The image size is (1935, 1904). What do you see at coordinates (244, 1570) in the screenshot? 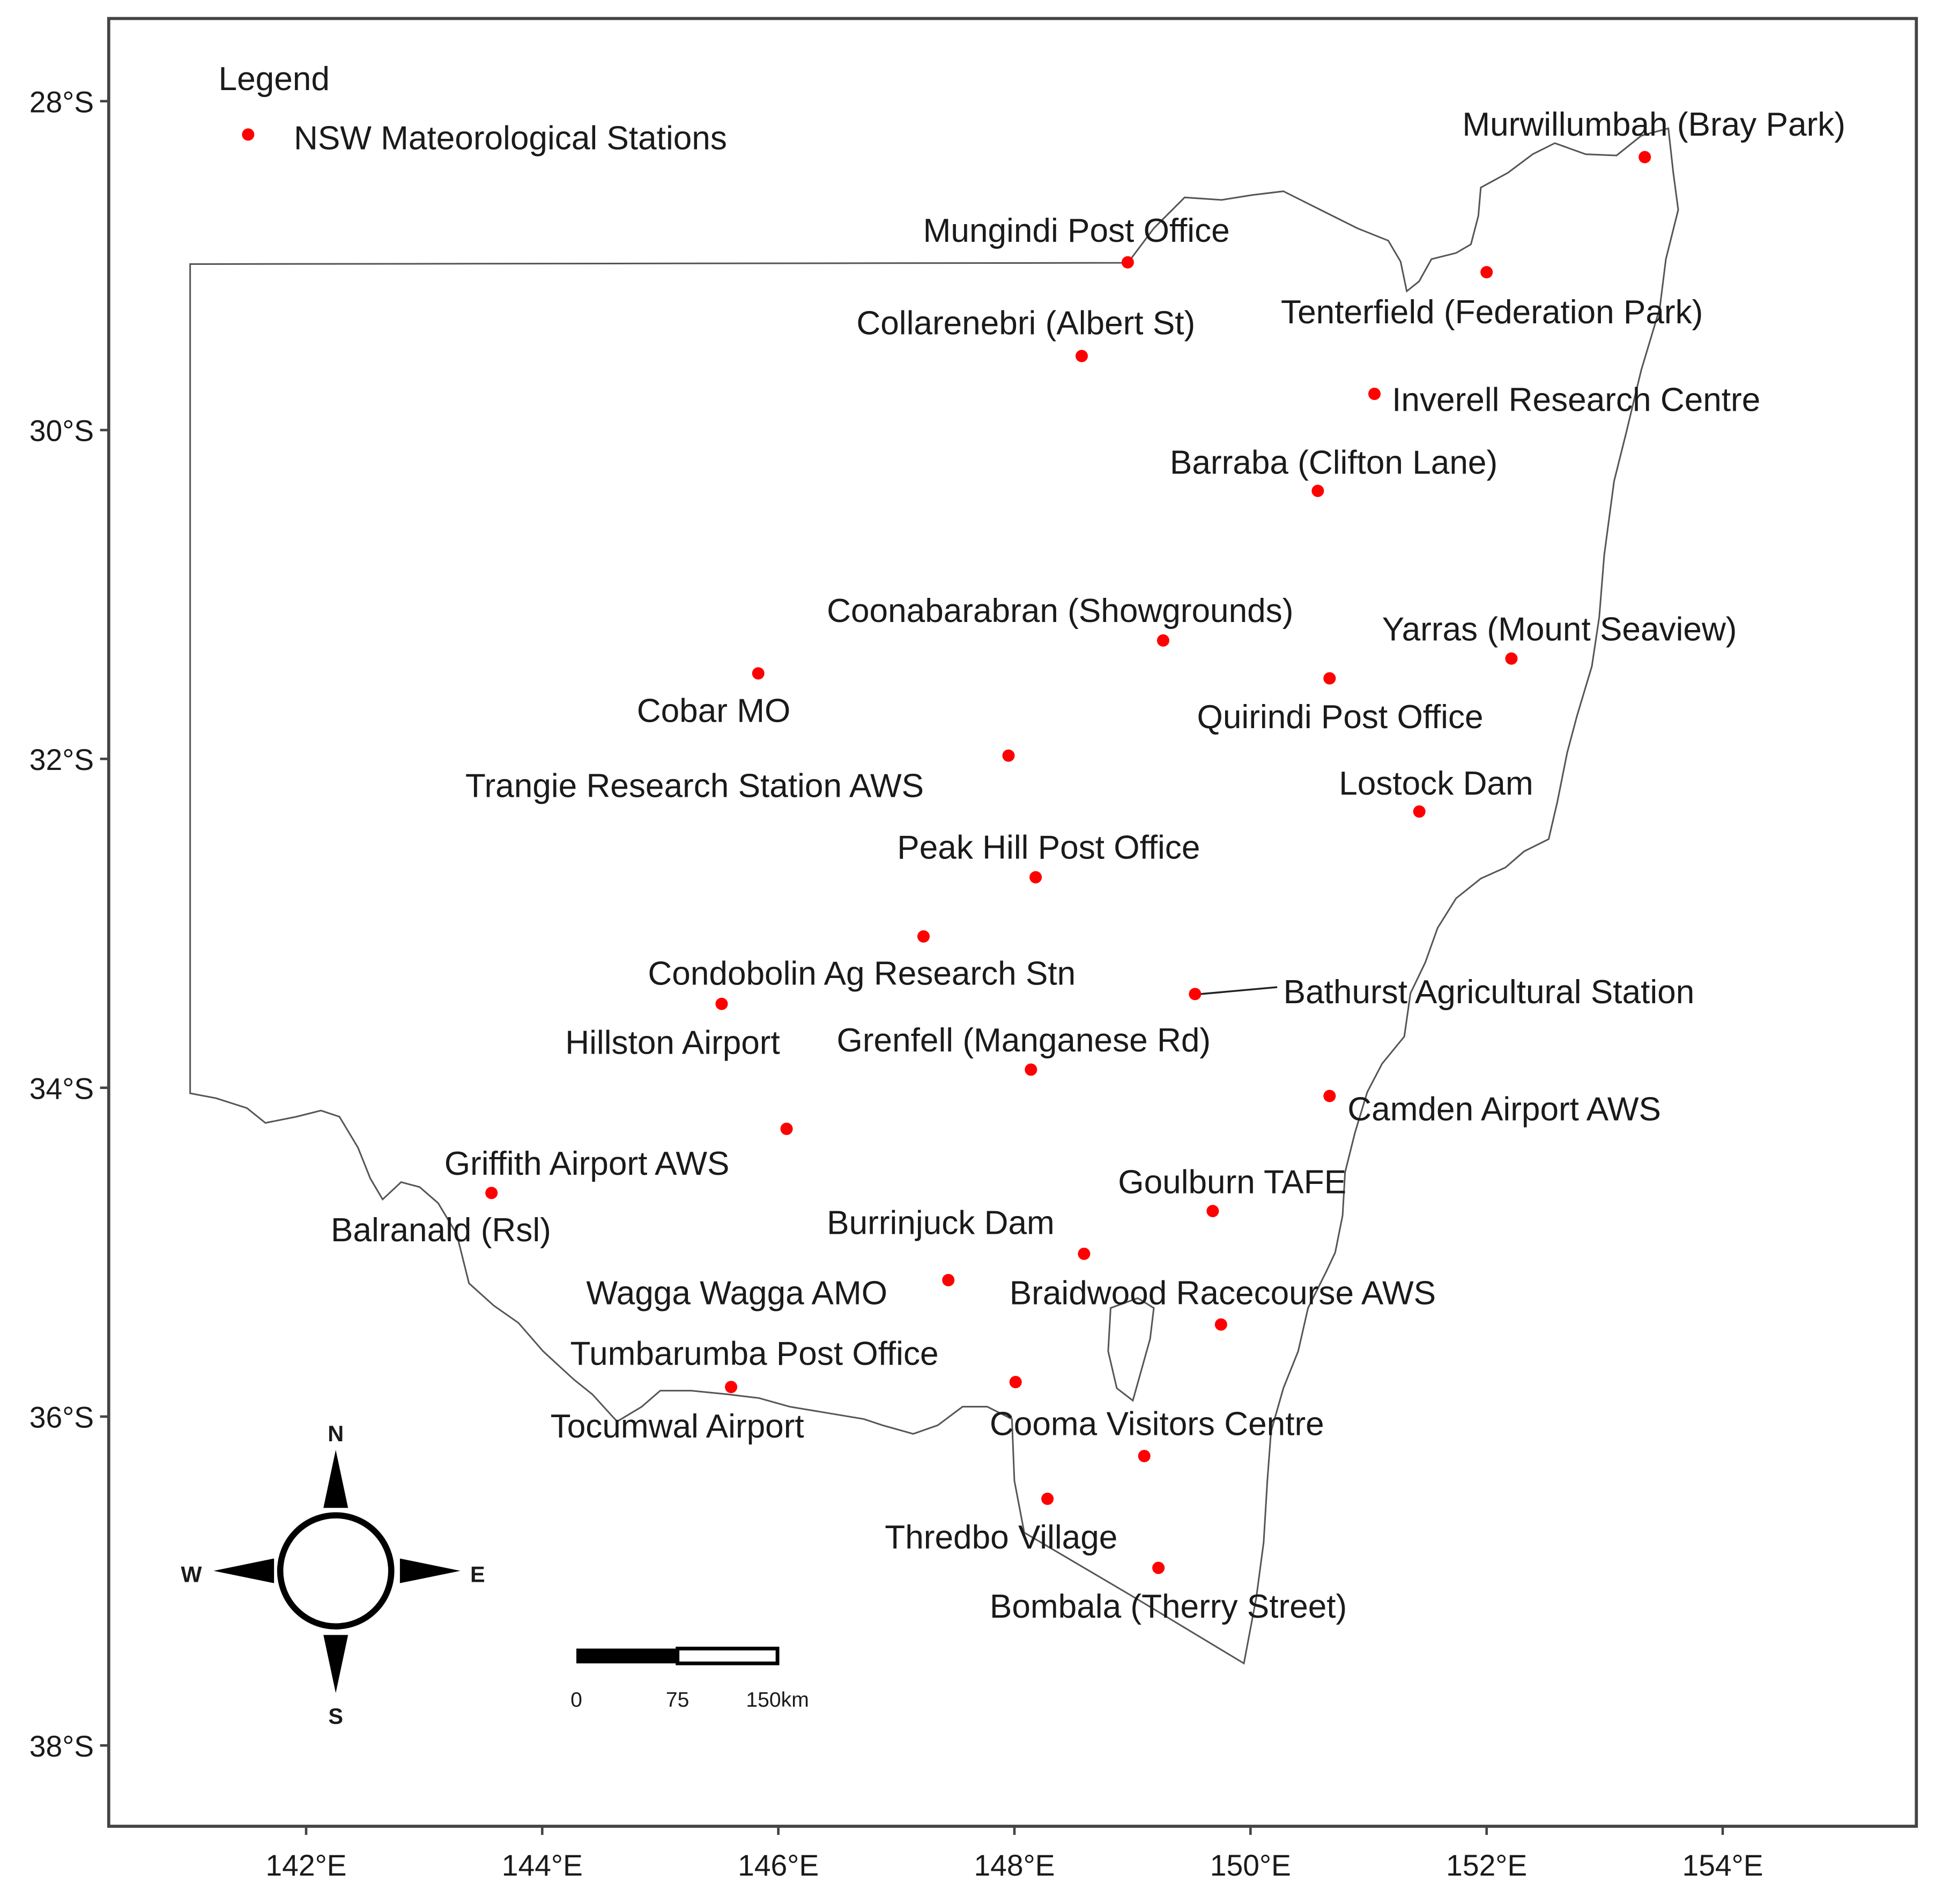
I see `compass-west-arrow-icon` at bounding box center [244, 1570].